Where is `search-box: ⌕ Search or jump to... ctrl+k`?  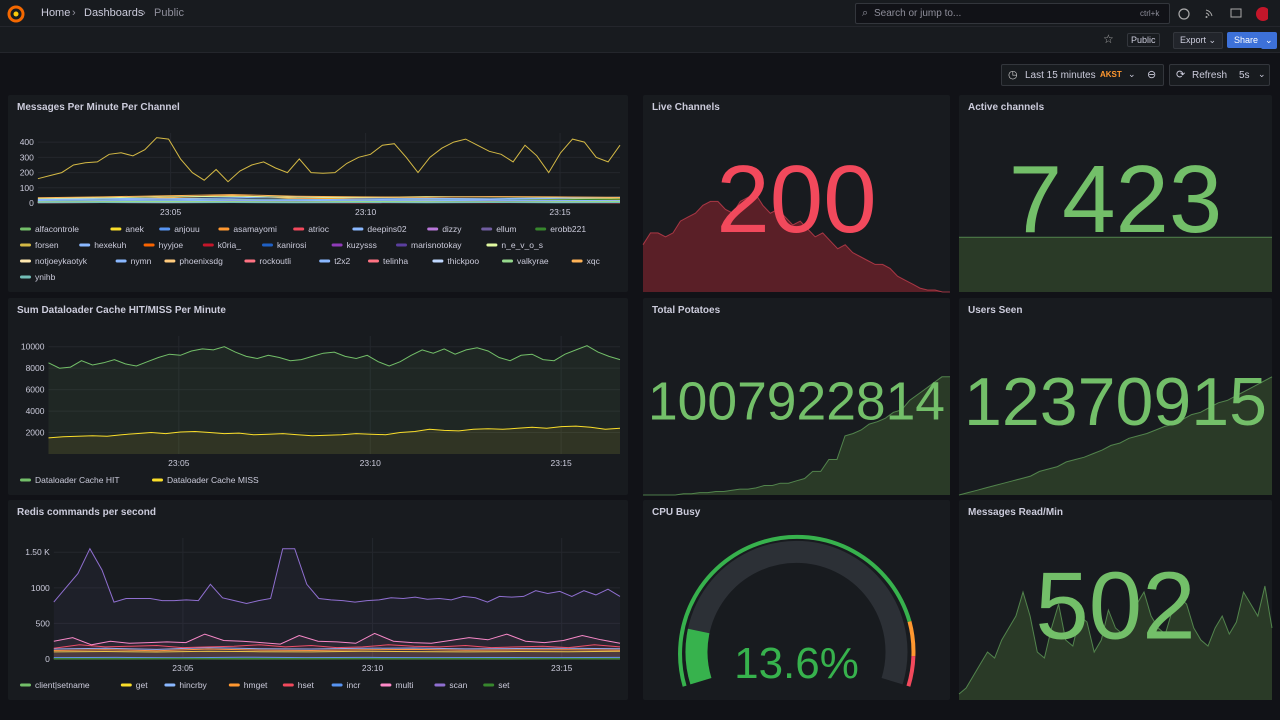 search-box: ⌕ Search or jump to... ctrl+k is located at coordinates (1012, 13).